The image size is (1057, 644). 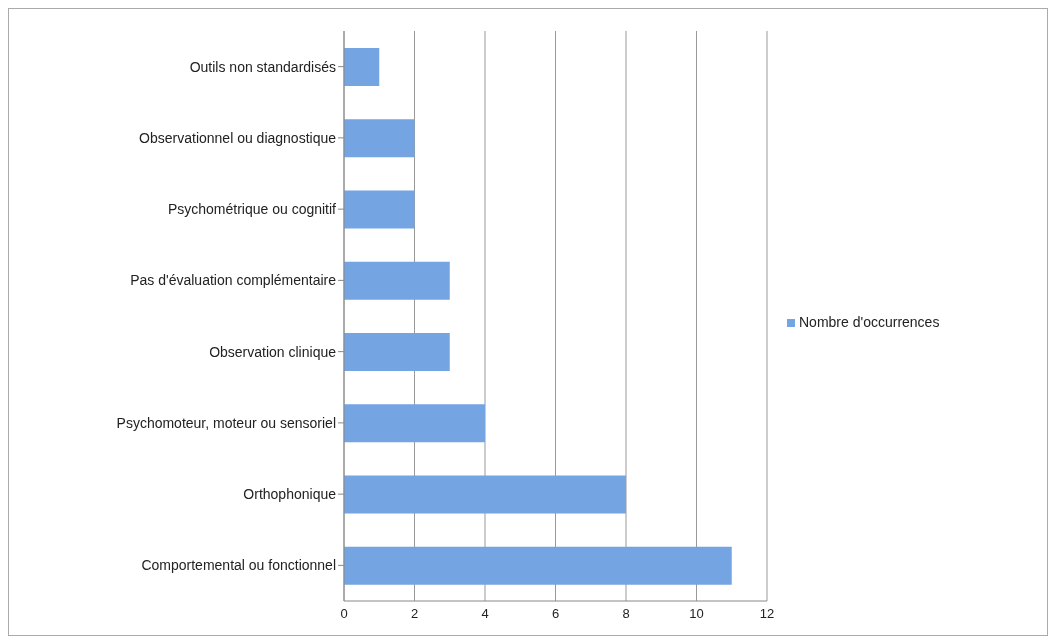 What do you see at coordinates (344, 614) in the screenshot?
I see `x-tick-label: 0` at bounding box center [344, 614].